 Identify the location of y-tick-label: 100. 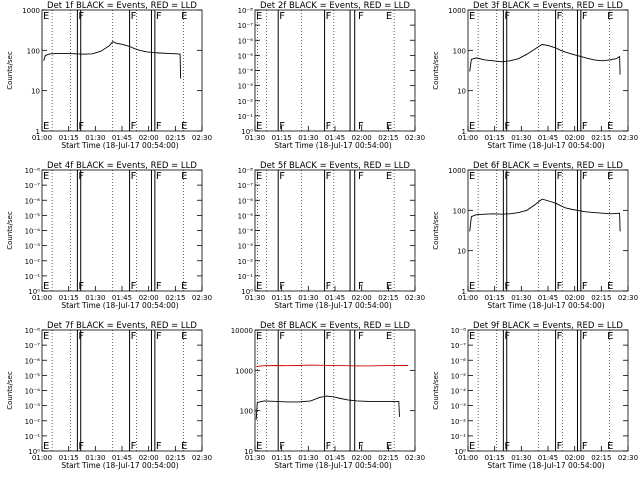
(459, 51).